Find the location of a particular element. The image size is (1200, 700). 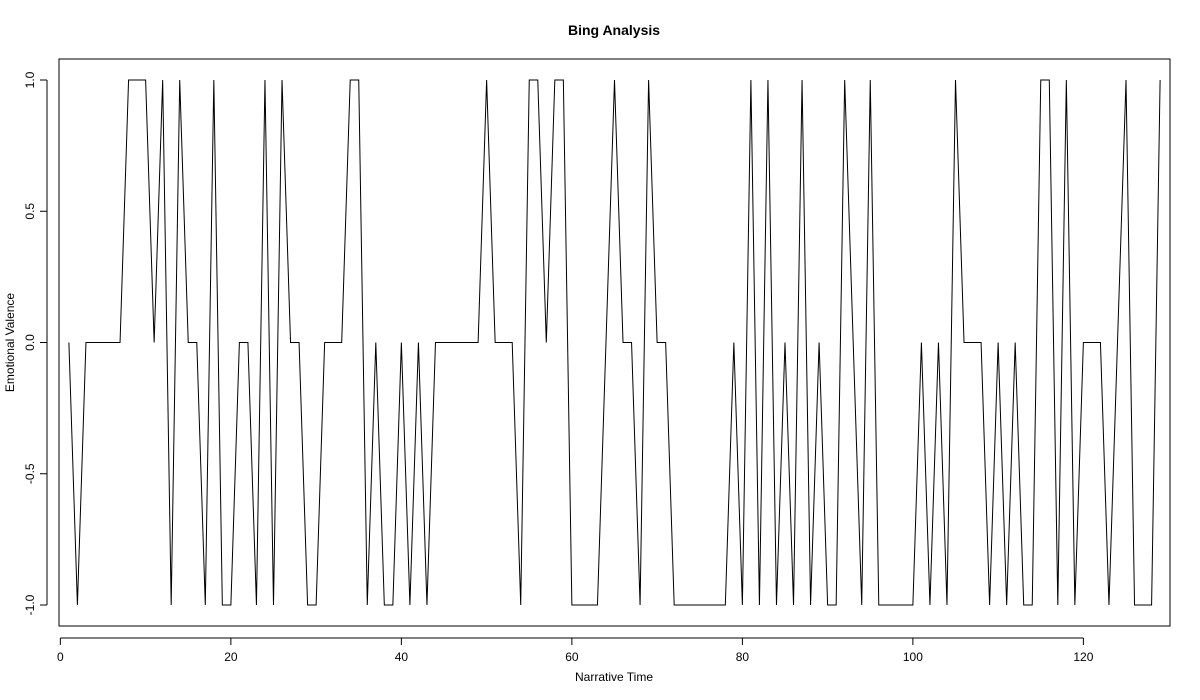

y-tick-label: 1.0 is located at coordinates (30, 79).